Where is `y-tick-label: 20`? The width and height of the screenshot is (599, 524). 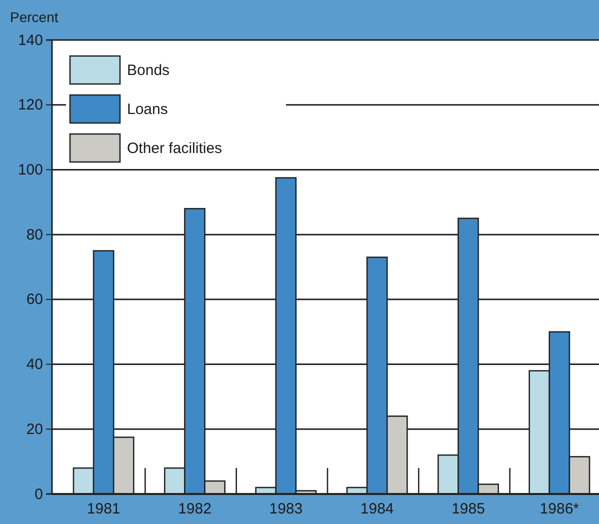
y-tick-label: 20 is located at coordinates (34, 429).